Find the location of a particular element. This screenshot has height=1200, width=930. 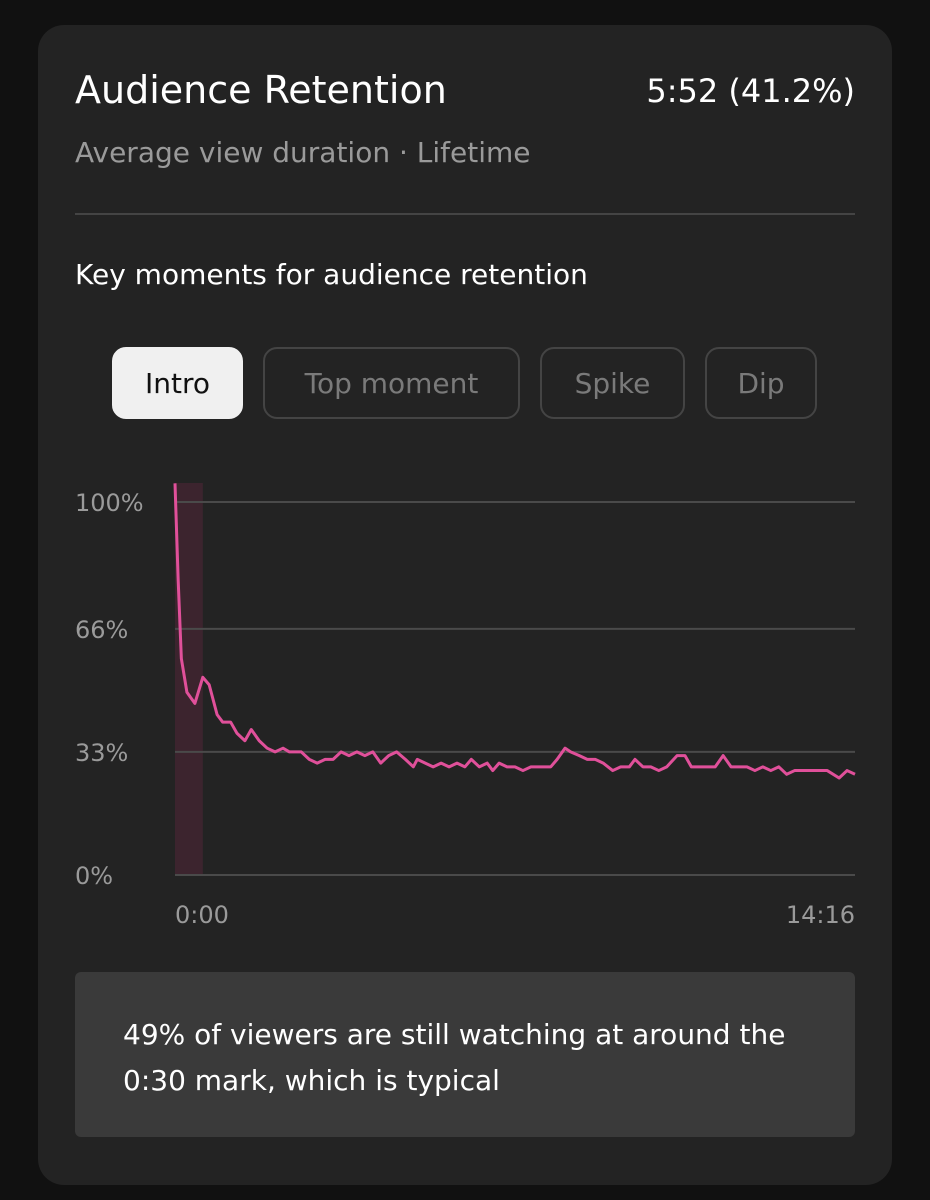

intro-highlight is located at coordinates (189, 679).